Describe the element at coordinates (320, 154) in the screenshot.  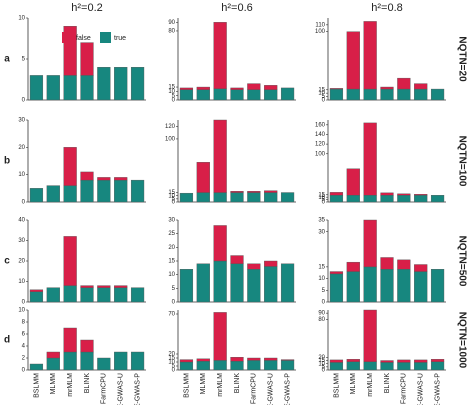
I see `y-tick-label: 100` at that location.